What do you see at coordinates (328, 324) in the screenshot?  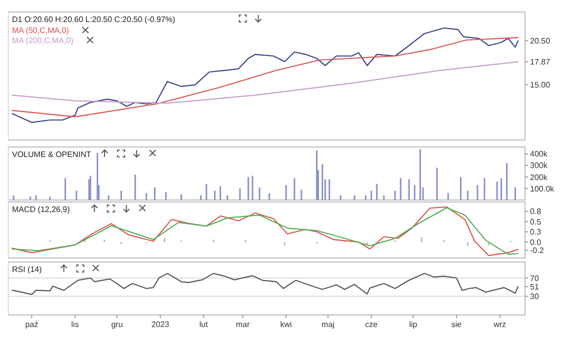 I see `x-tick-label: maj` at bounding box center [328, 324].